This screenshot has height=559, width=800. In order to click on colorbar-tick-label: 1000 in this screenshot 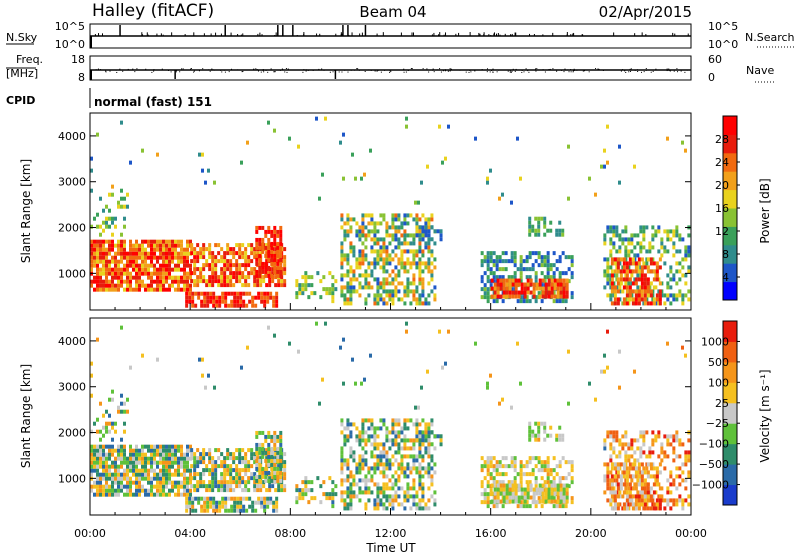, I will do `click(715, 341)`.